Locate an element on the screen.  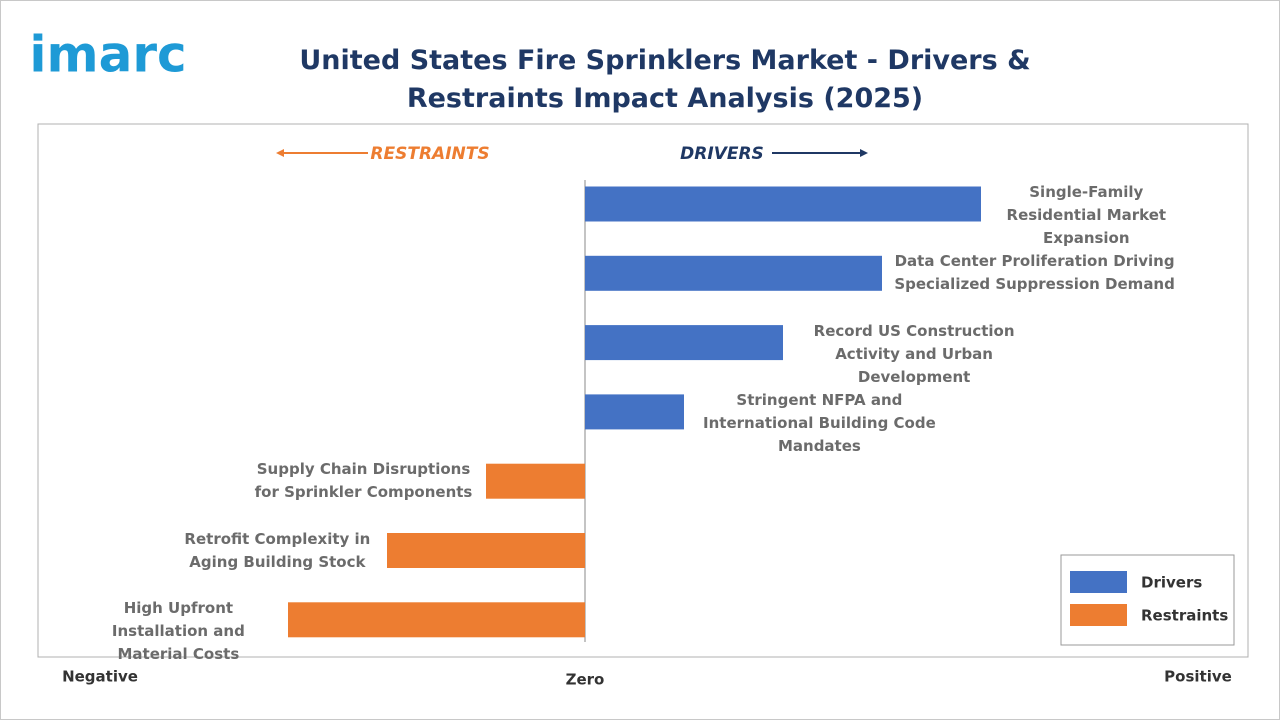
legend-label: Drivers is located at coordinates (1171, 583).